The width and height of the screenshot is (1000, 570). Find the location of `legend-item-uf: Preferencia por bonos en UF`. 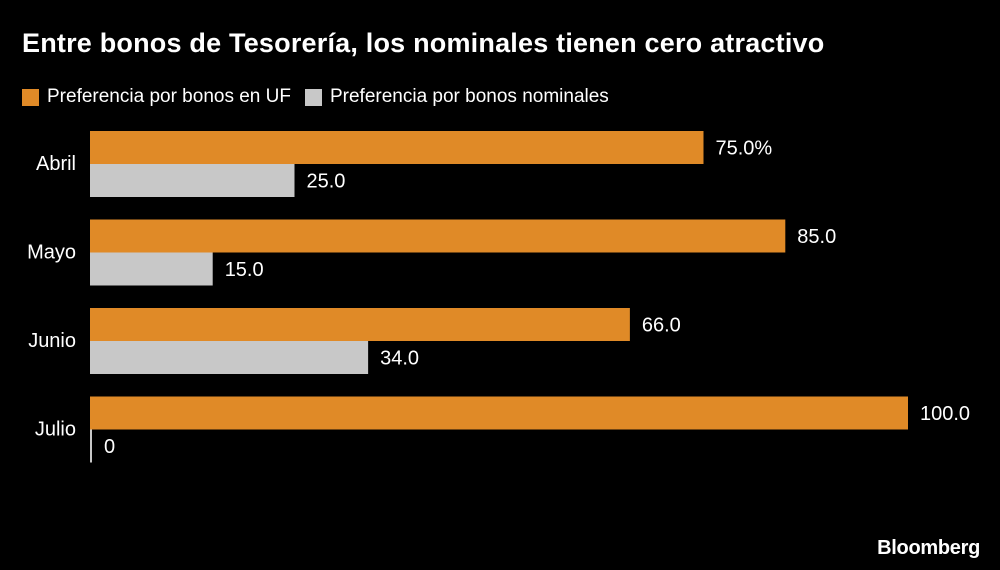

legend-item-uf: Preferencia por bonos en UF is located at coordinates (156, 97).